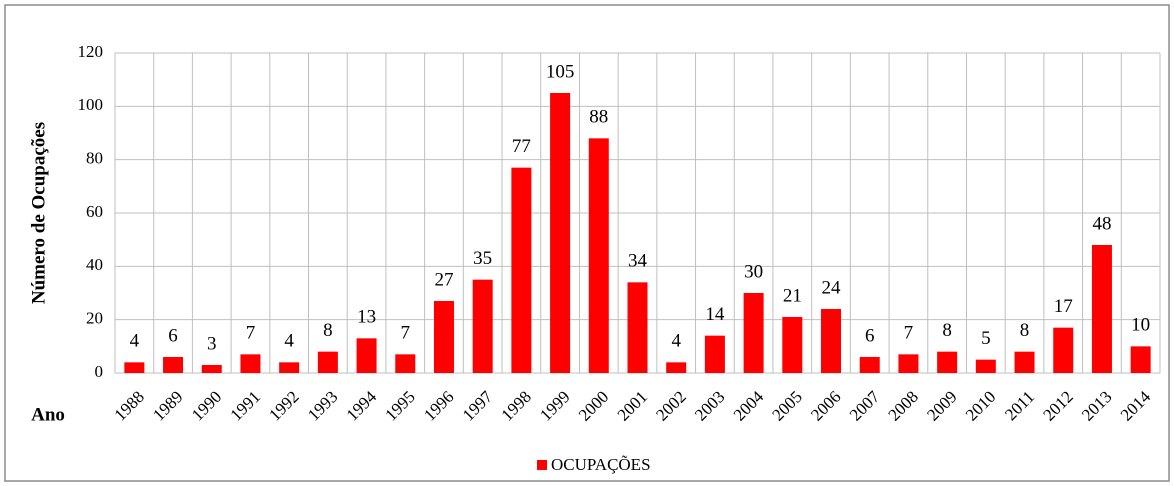 This screenshot has height=486, width=1174. I want to click on data-label: 34, so click(638, 261).